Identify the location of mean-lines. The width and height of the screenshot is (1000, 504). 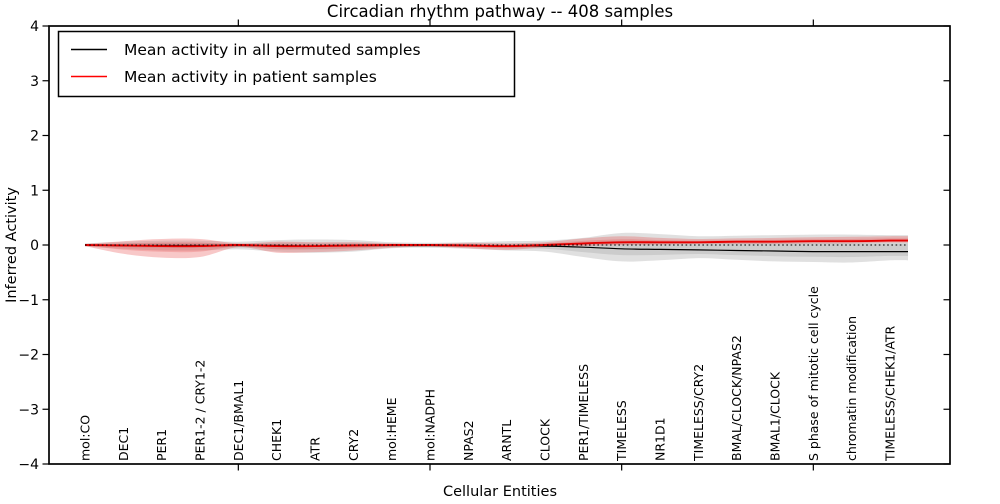
(496, 246).